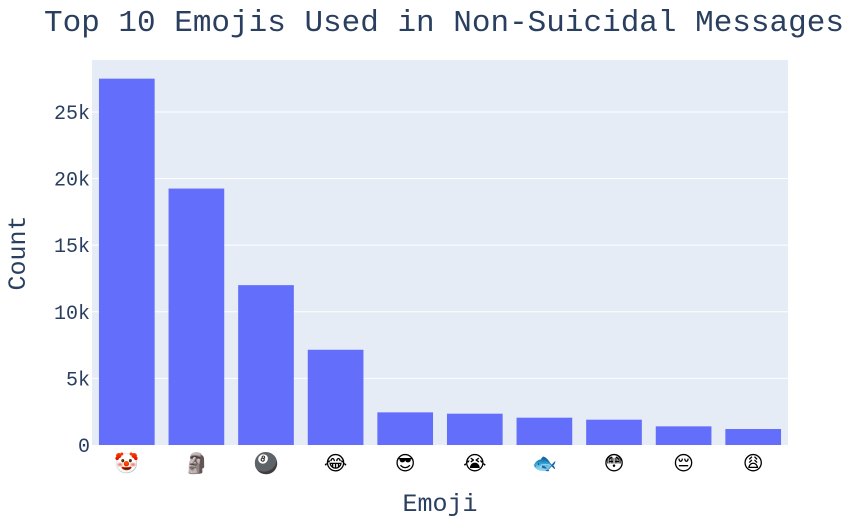 The height and width of the screenshot is (525, 867). Describe the element at coordinates (544, 463) in the screenshot. I see `x-tick-label: 🐟` at that location.